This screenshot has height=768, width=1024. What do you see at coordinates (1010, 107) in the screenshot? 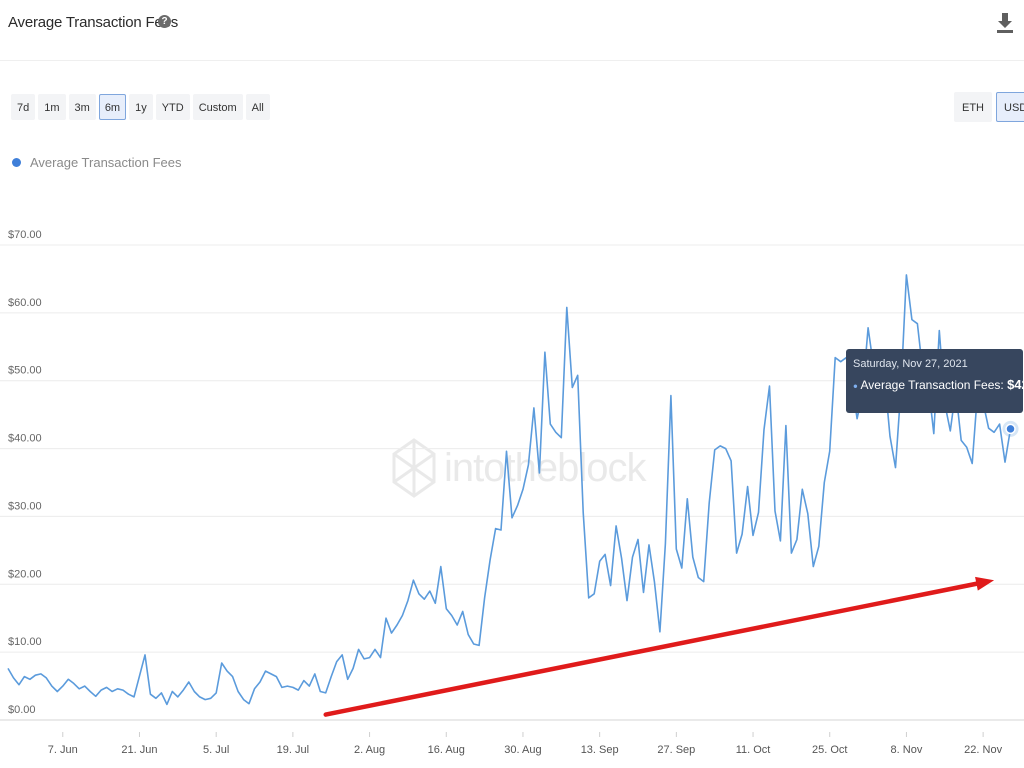
I see `unit-usd-button: USD` at bounding box center [1010, 107].